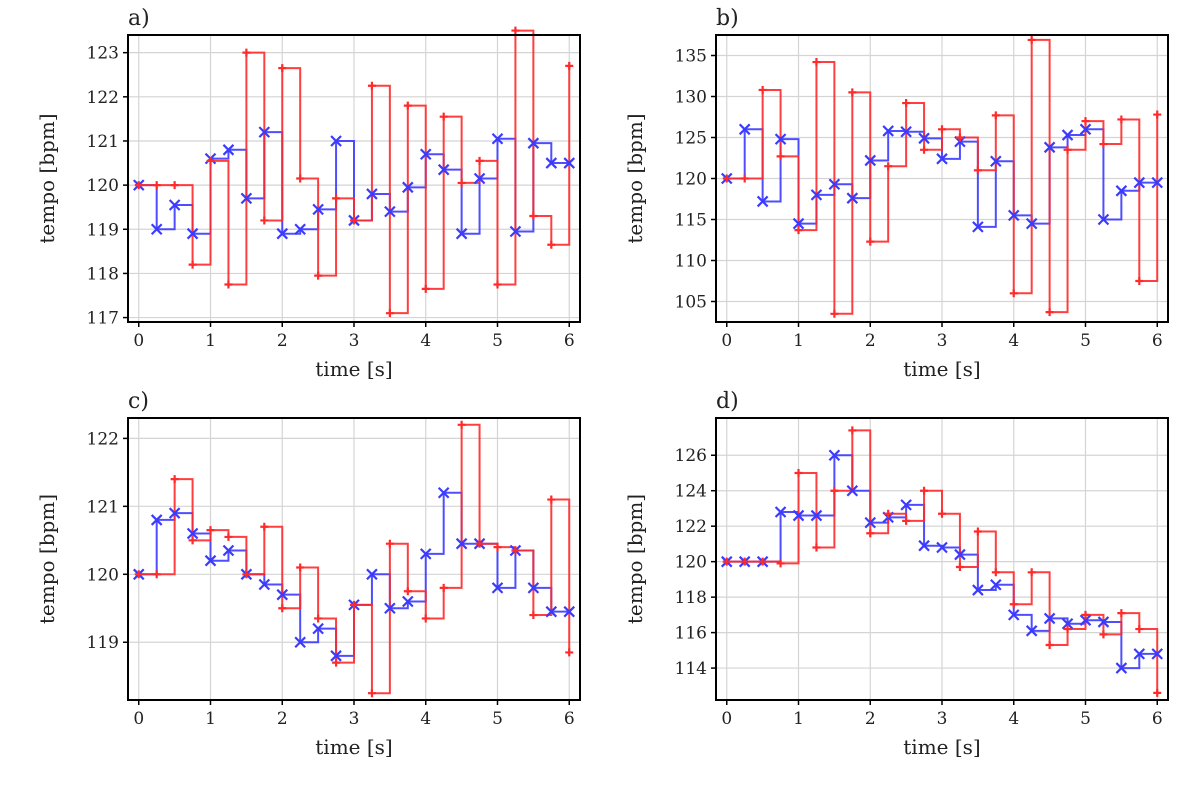  Describe the element at coordinates (138, 401) in the screenshot. I see `panel-label: c)` at that location.